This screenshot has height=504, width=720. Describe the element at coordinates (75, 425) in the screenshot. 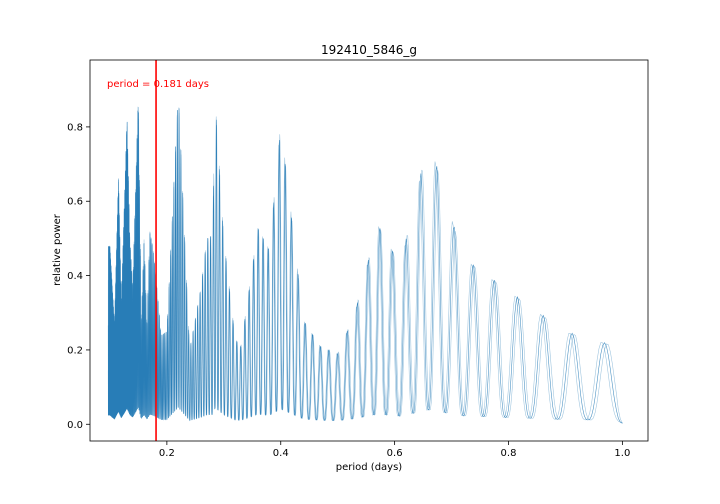

I see `y-tick-label: 0.0` at that location.